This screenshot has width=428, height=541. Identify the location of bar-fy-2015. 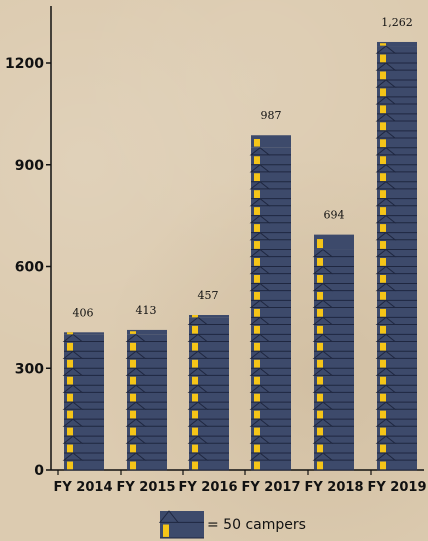
(146, 400).